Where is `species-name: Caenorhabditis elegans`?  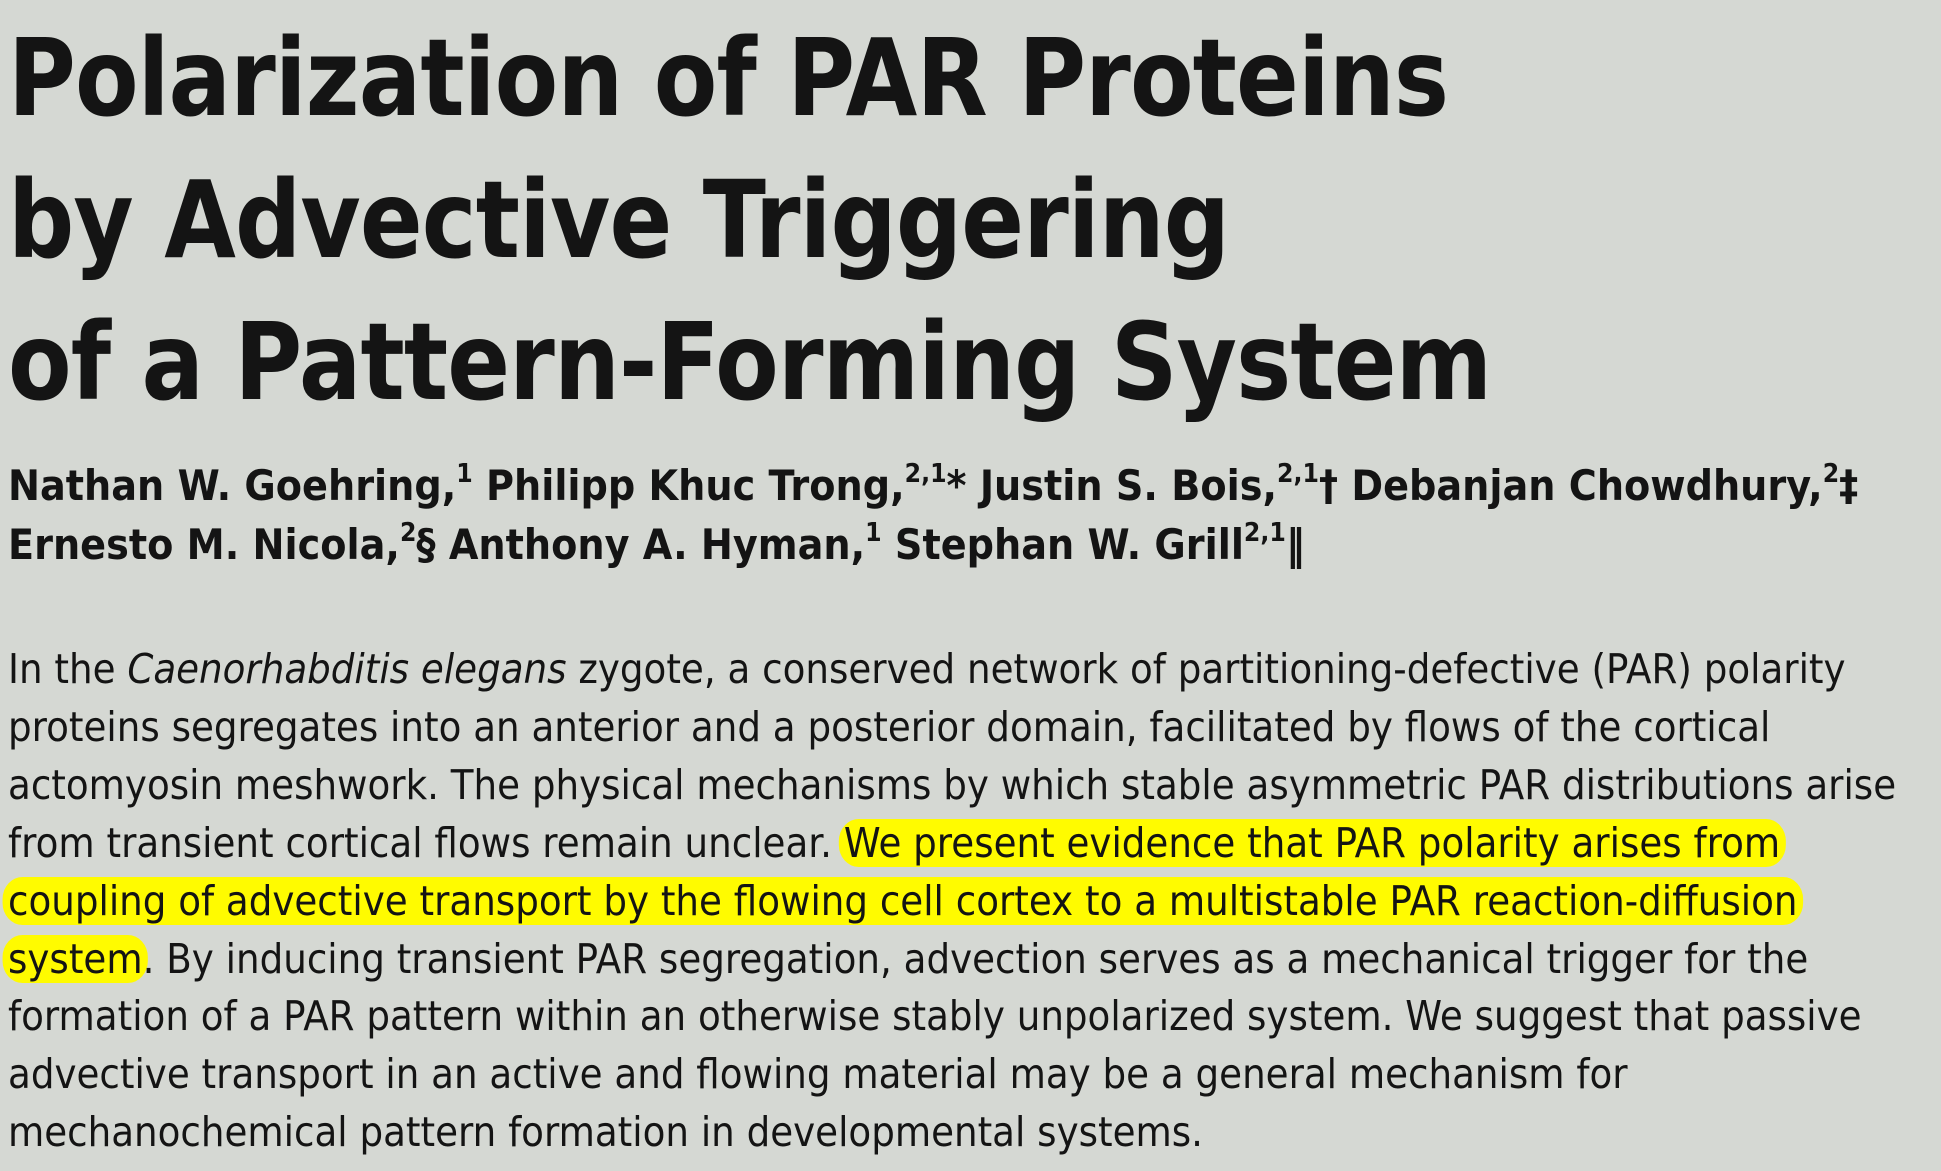 species-name: Caenorhabditis elegans is located at coordinates (347, 669).